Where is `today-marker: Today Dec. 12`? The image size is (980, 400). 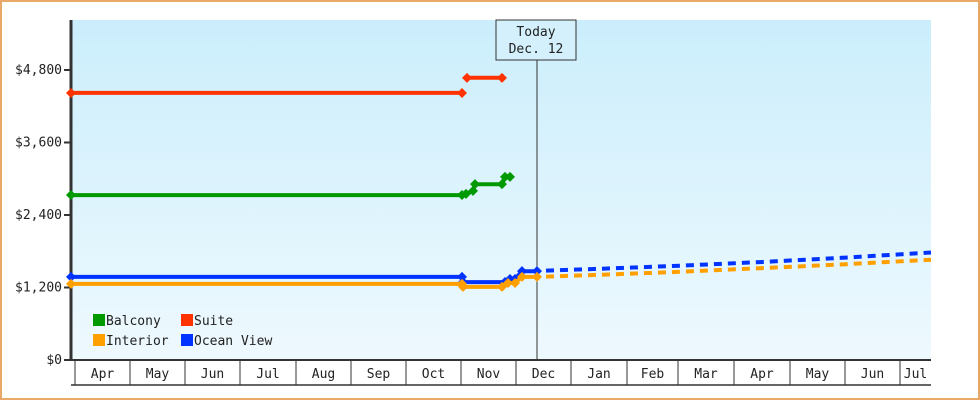
today-marker: Today Dec. 12 is located at coordinates (536, 189).